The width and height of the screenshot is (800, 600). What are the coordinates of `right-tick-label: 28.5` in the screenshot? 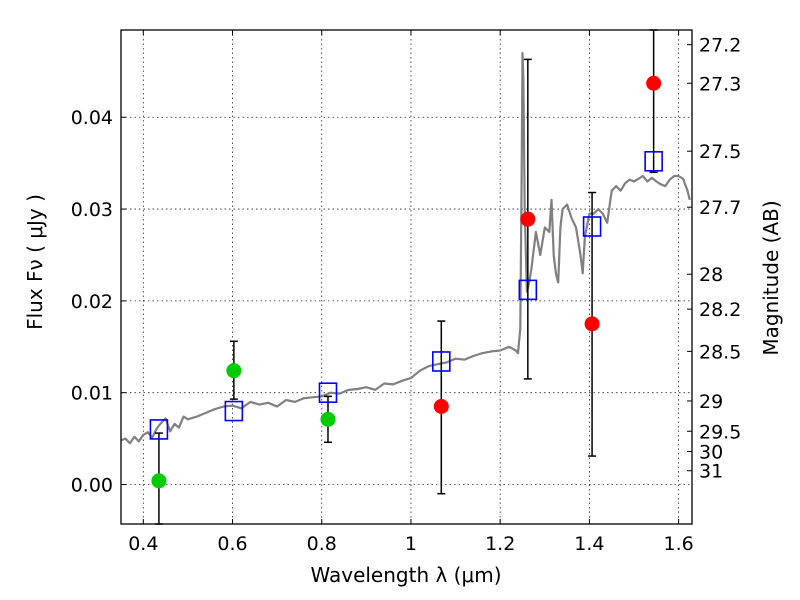 It's located at (720, 352).